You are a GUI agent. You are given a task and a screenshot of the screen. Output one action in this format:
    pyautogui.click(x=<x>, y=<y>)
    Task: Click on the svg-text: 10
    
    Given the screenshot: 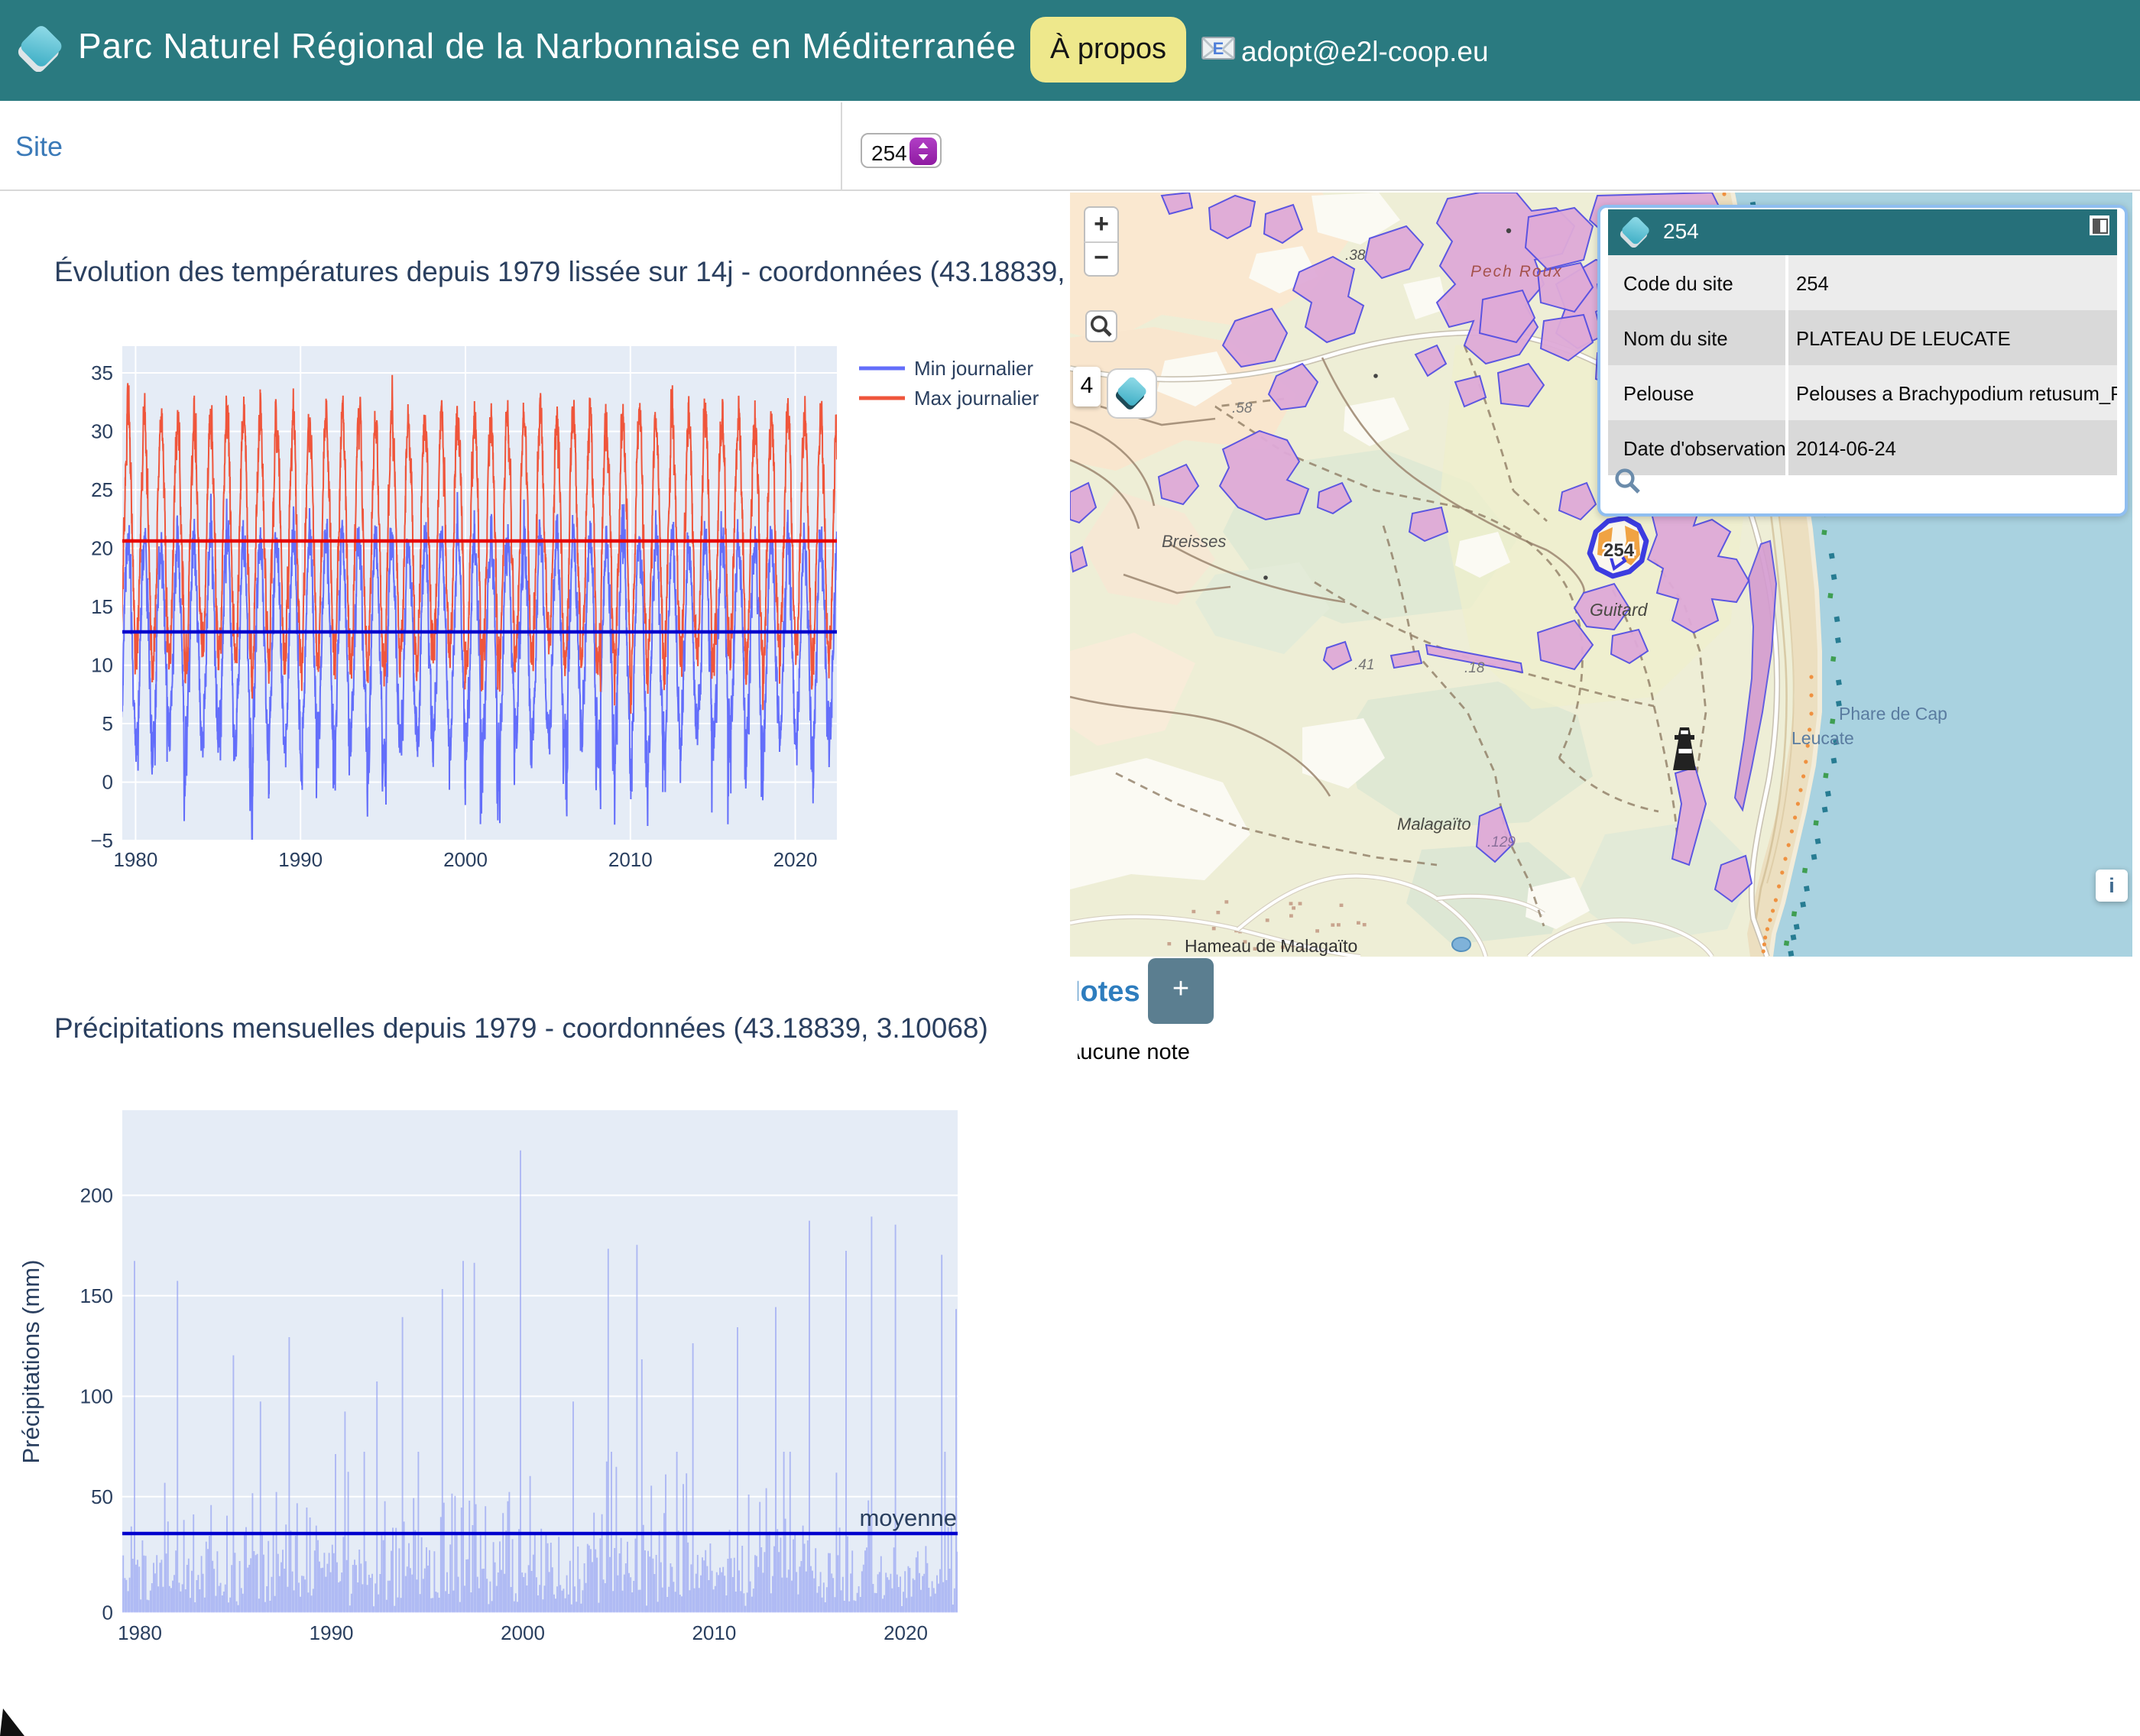 What is the action you would take?
    pyautogui.click(x=102, y=665)
    